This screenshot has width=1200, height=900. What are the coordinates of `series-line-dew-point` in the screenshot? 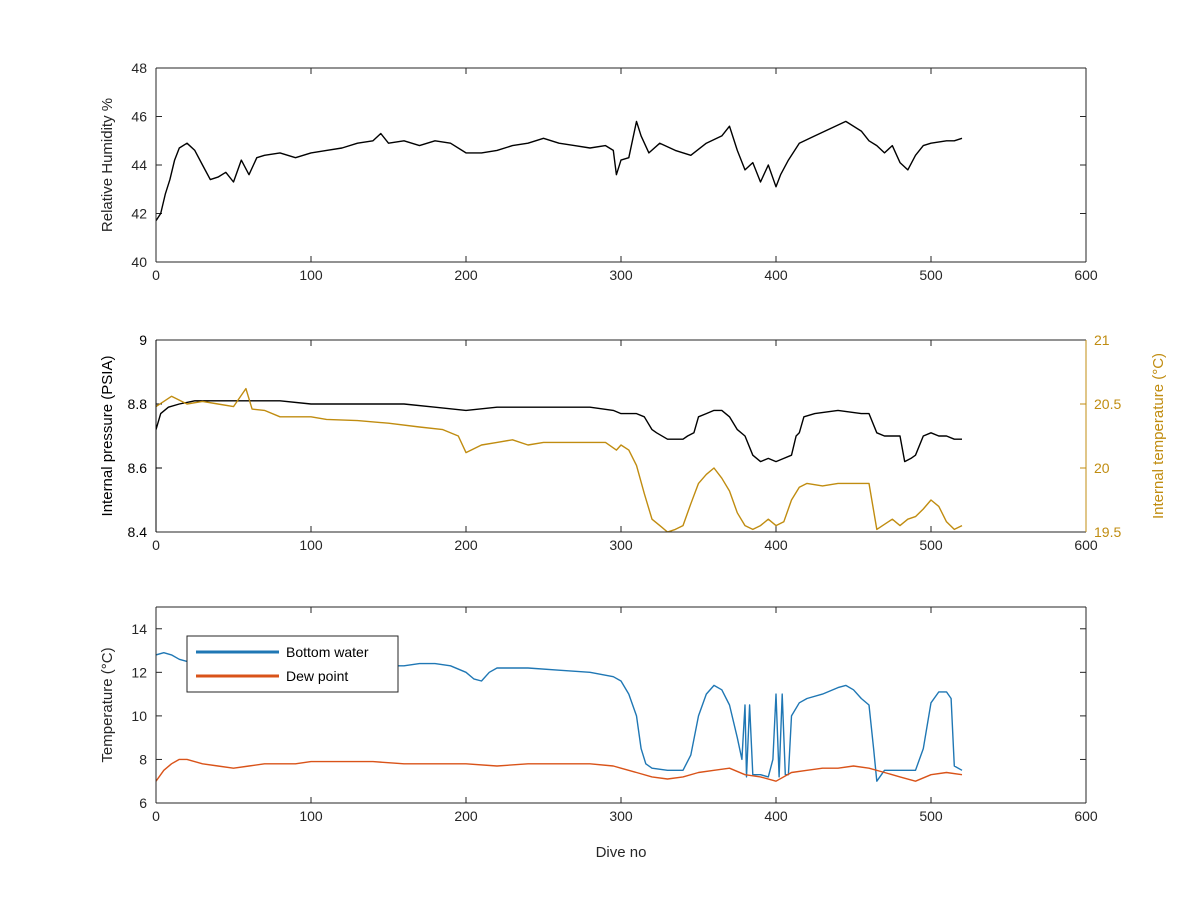 It's located at (559, 770).